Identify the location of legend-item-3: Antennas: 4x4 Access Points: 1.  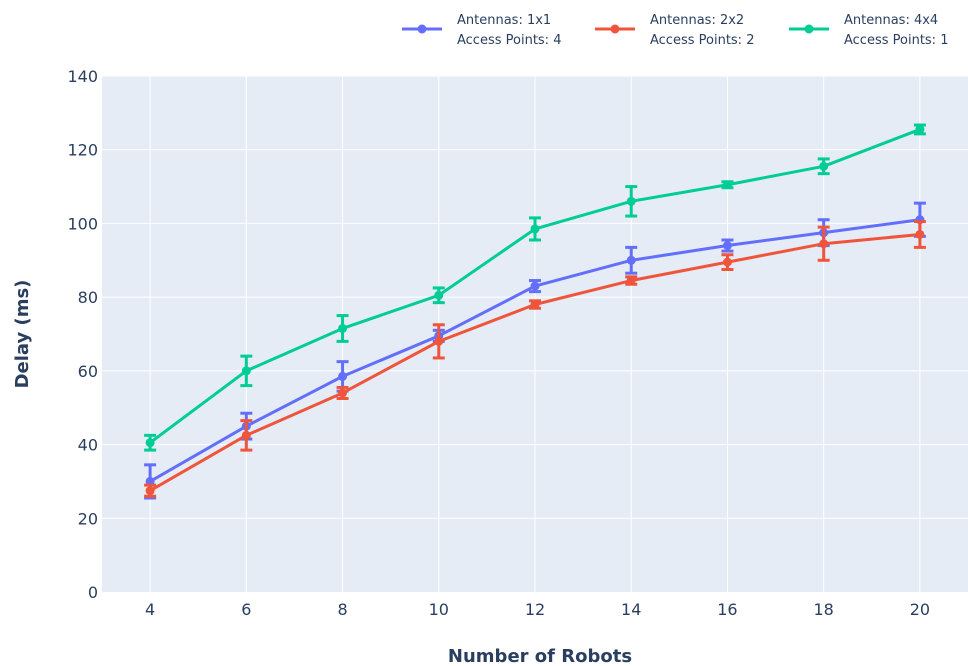
(868, 30).